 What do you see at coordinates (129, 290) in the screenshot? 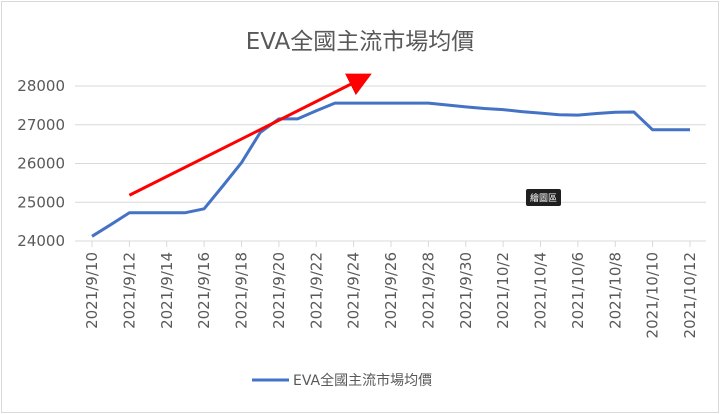
I see `x-tick-label: 2021/9/12` at bounding box center [129, 290].